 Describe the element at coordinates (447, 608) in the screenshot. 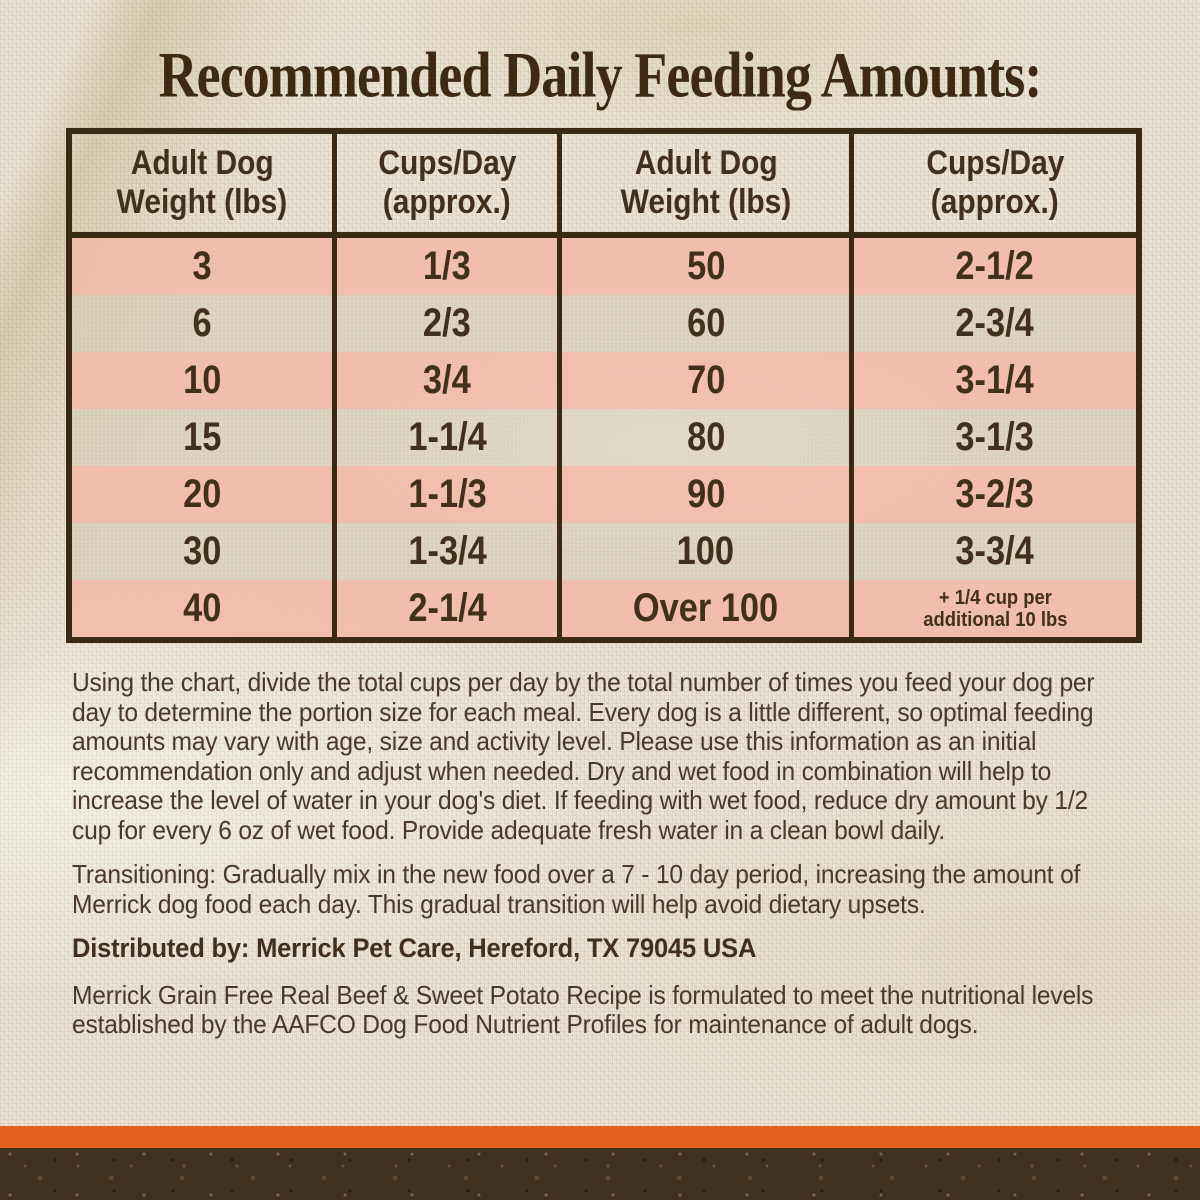

I see `cell-value: 2-1/4` at that location.